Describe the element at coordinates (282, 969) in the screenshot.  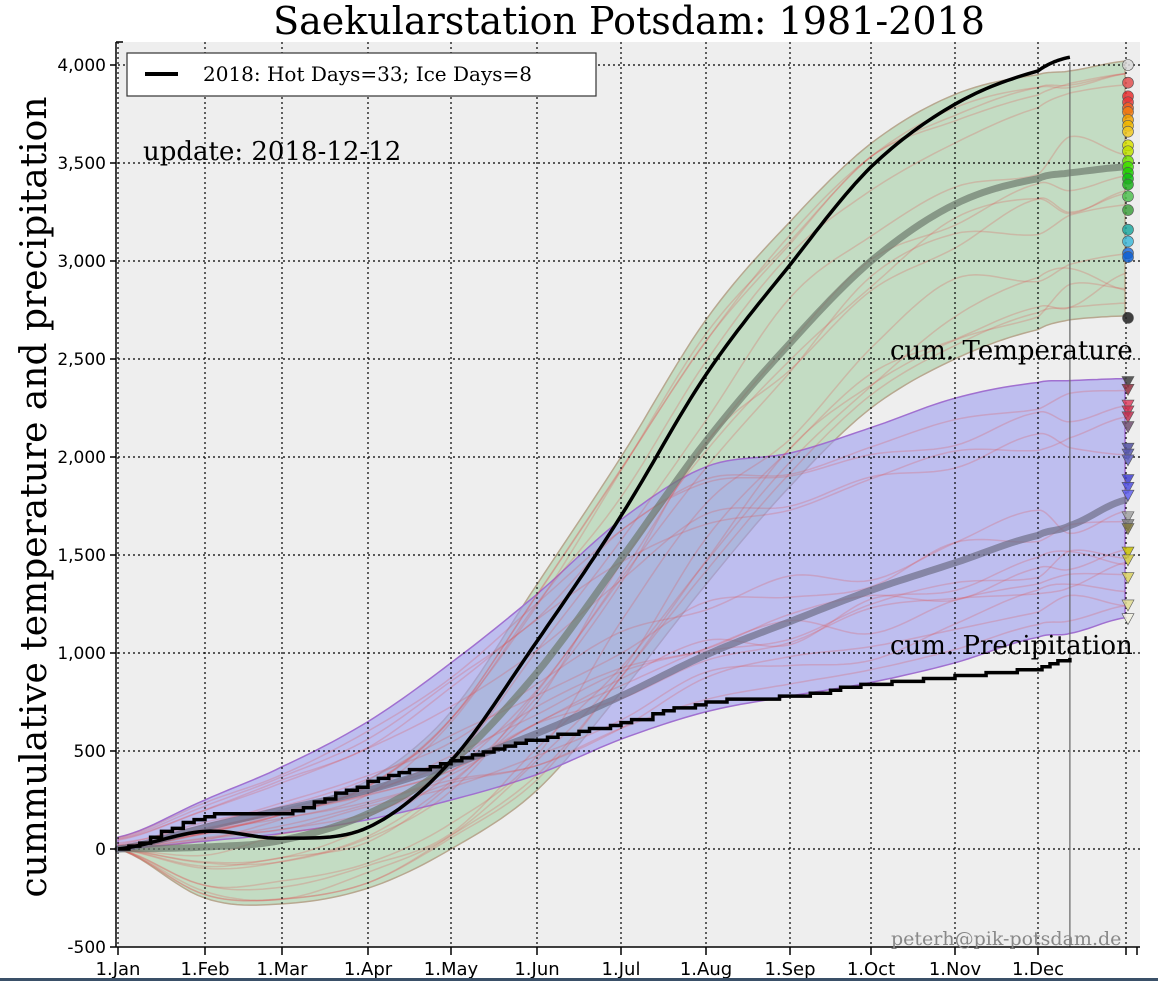
I see `x-tick-label: 1.Mar` at that location.